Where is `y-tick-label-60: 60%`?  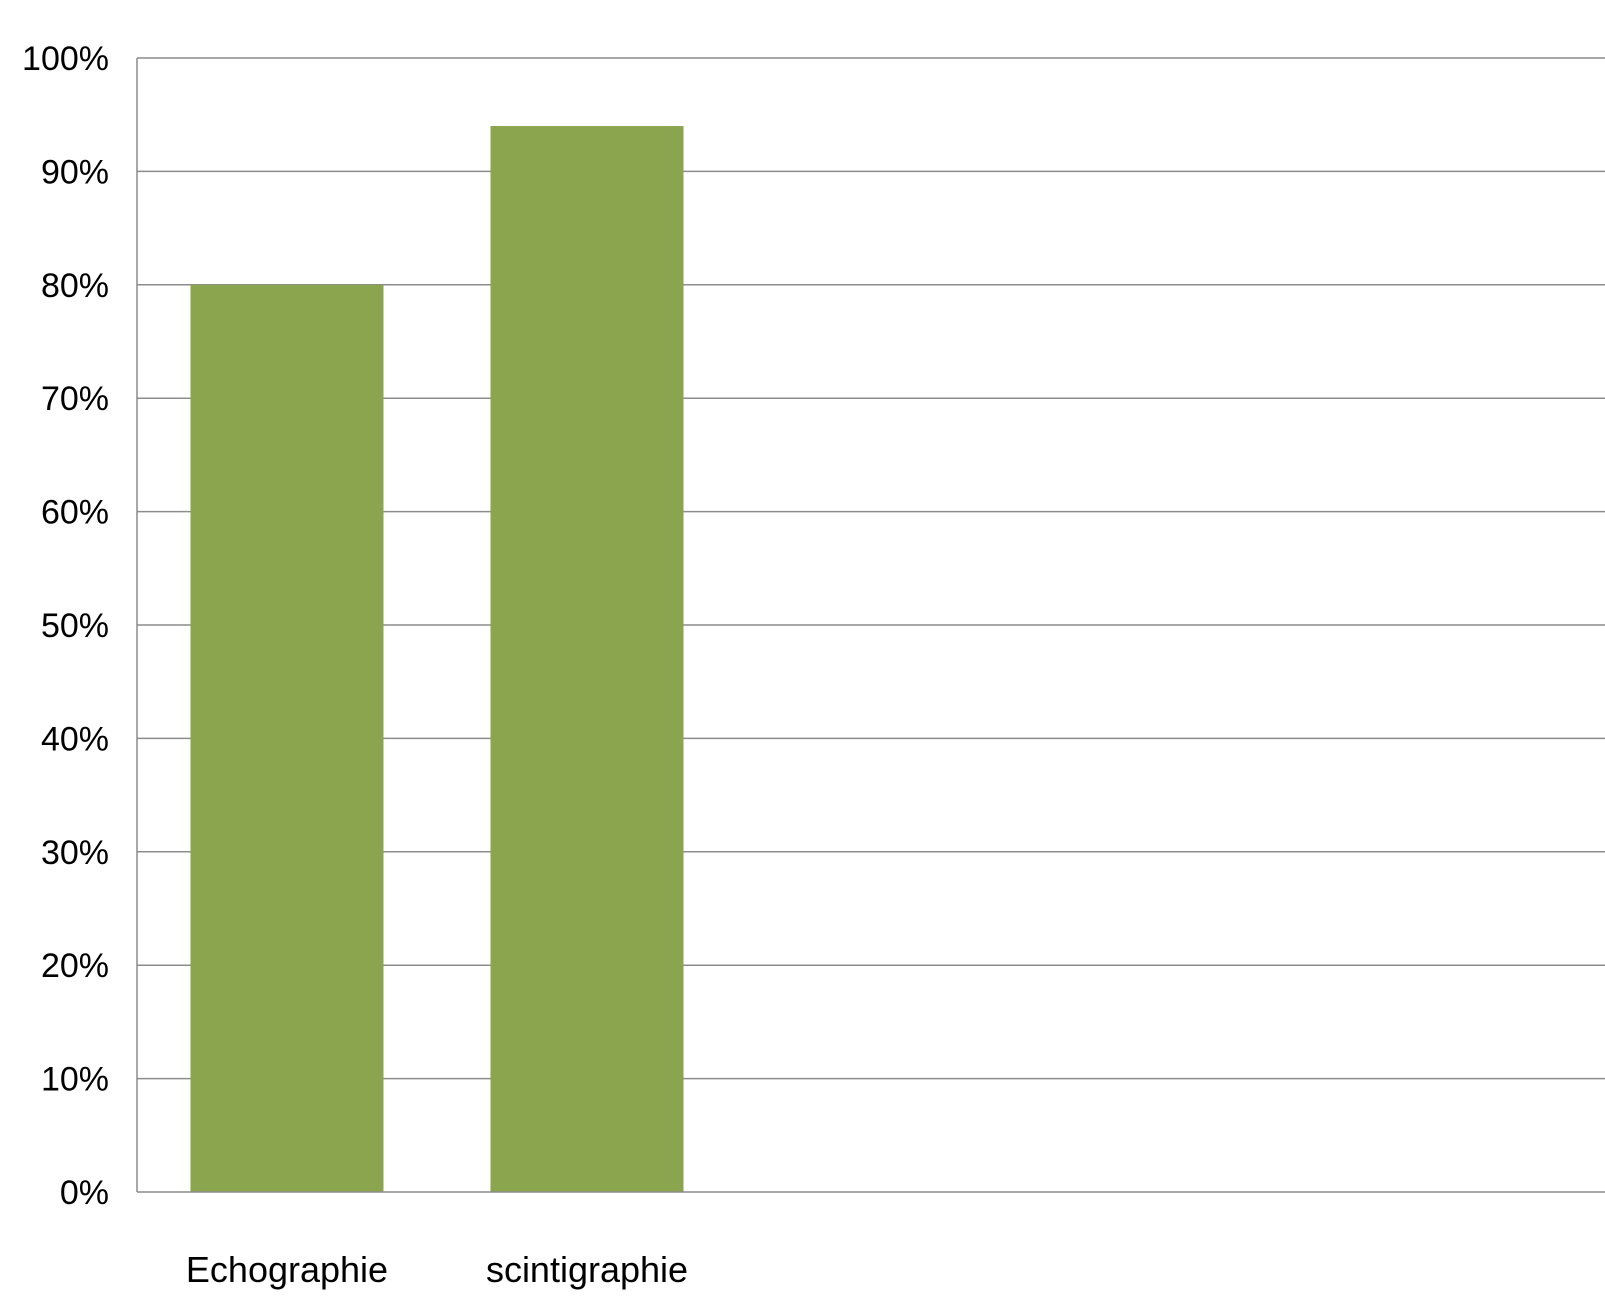 y-tick-label-60: 60% is located at coordinates (75, 513).